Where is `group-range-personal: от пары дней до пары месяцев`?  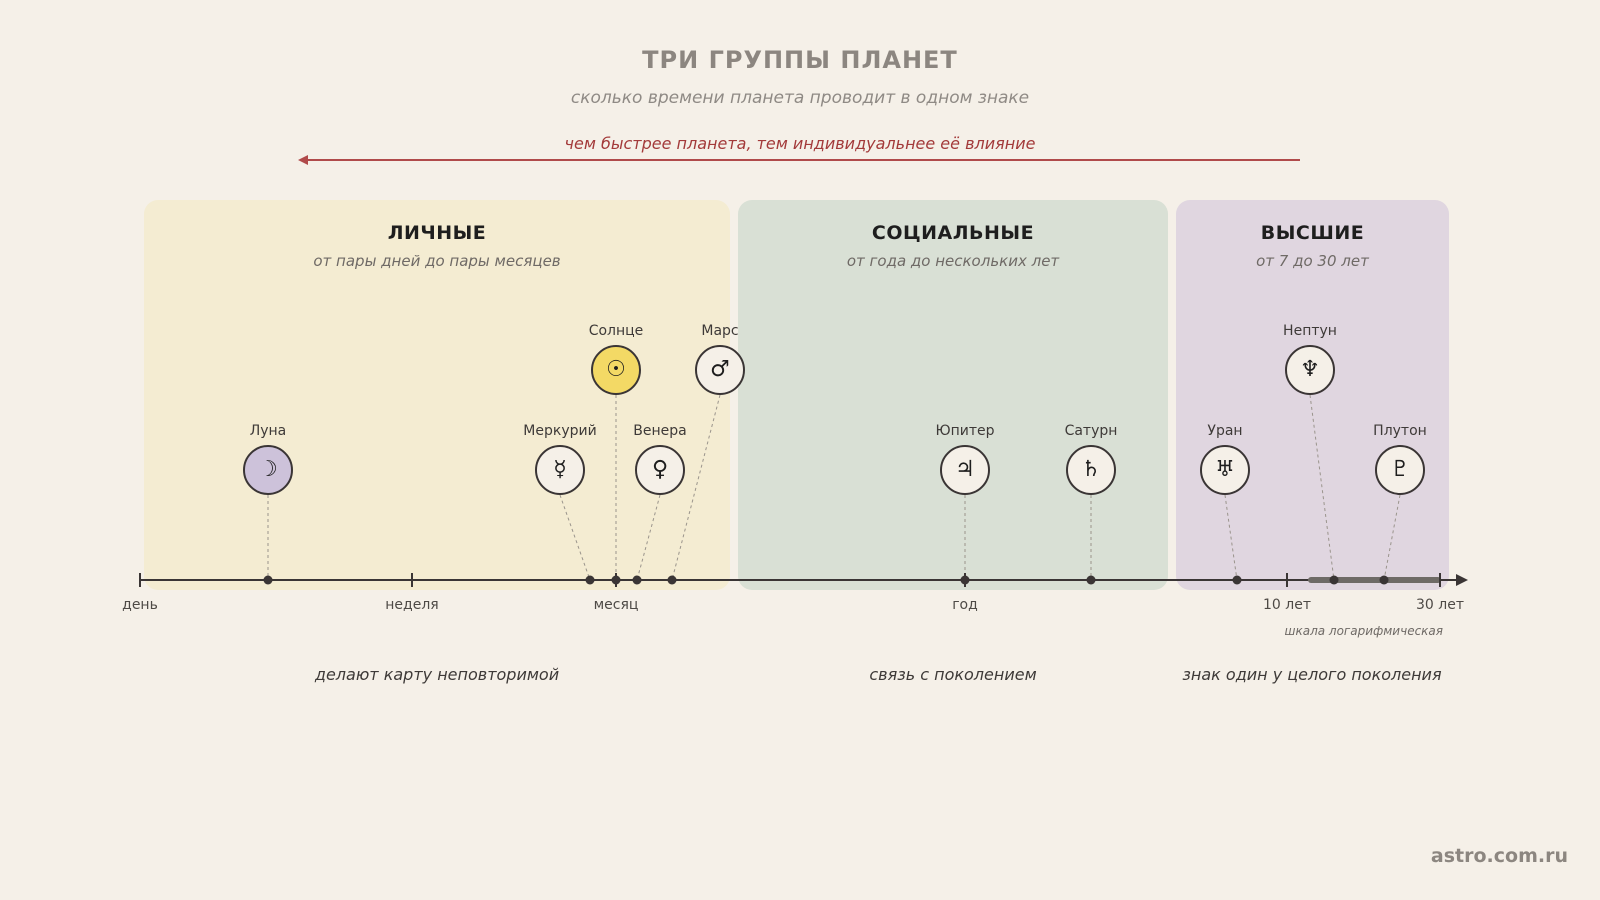
group-range-personal: от пары дней до пары месяцев is located at coordinates (437, 261).